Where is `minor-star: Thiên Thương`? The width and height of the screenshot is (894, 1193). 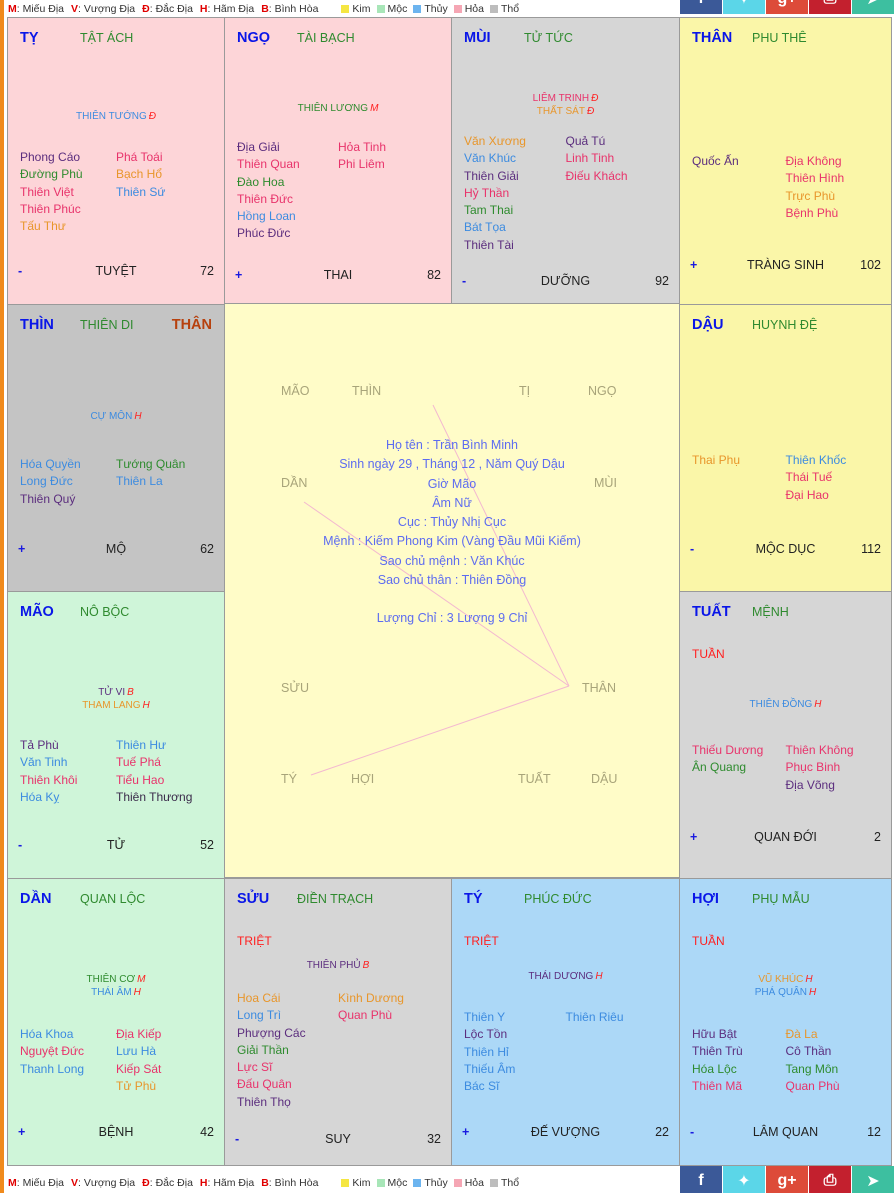
minor-star: Thiên Thương is located at coordinates (154, 796).